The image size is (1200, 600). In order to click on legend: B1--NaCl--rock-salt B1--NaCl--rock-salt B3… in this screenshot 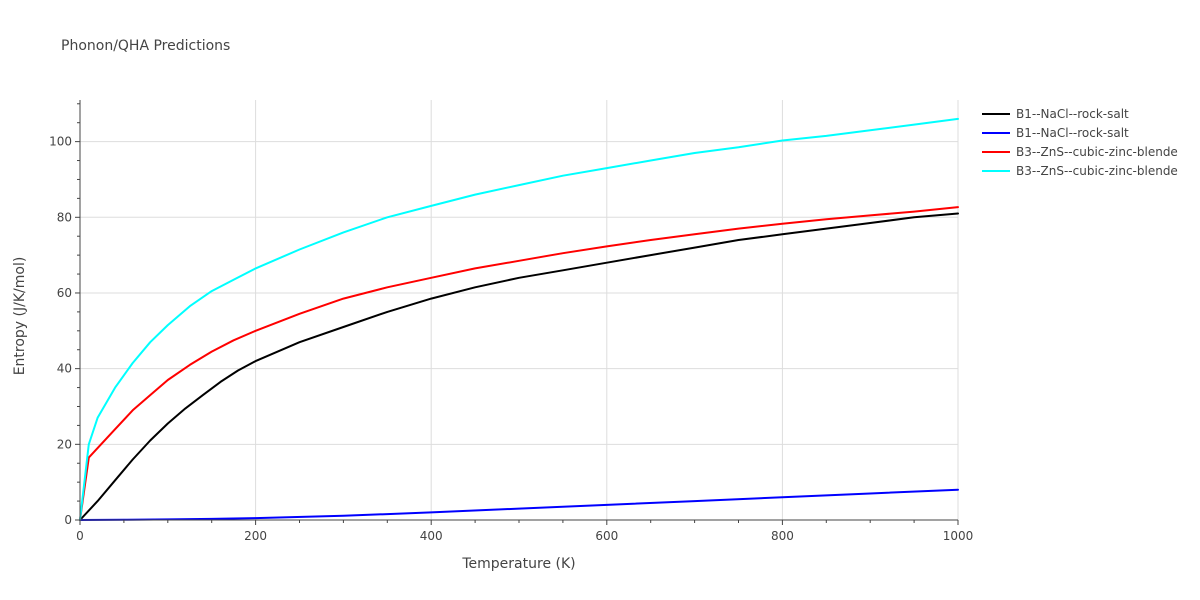, I will do `click(1080, 142)`.